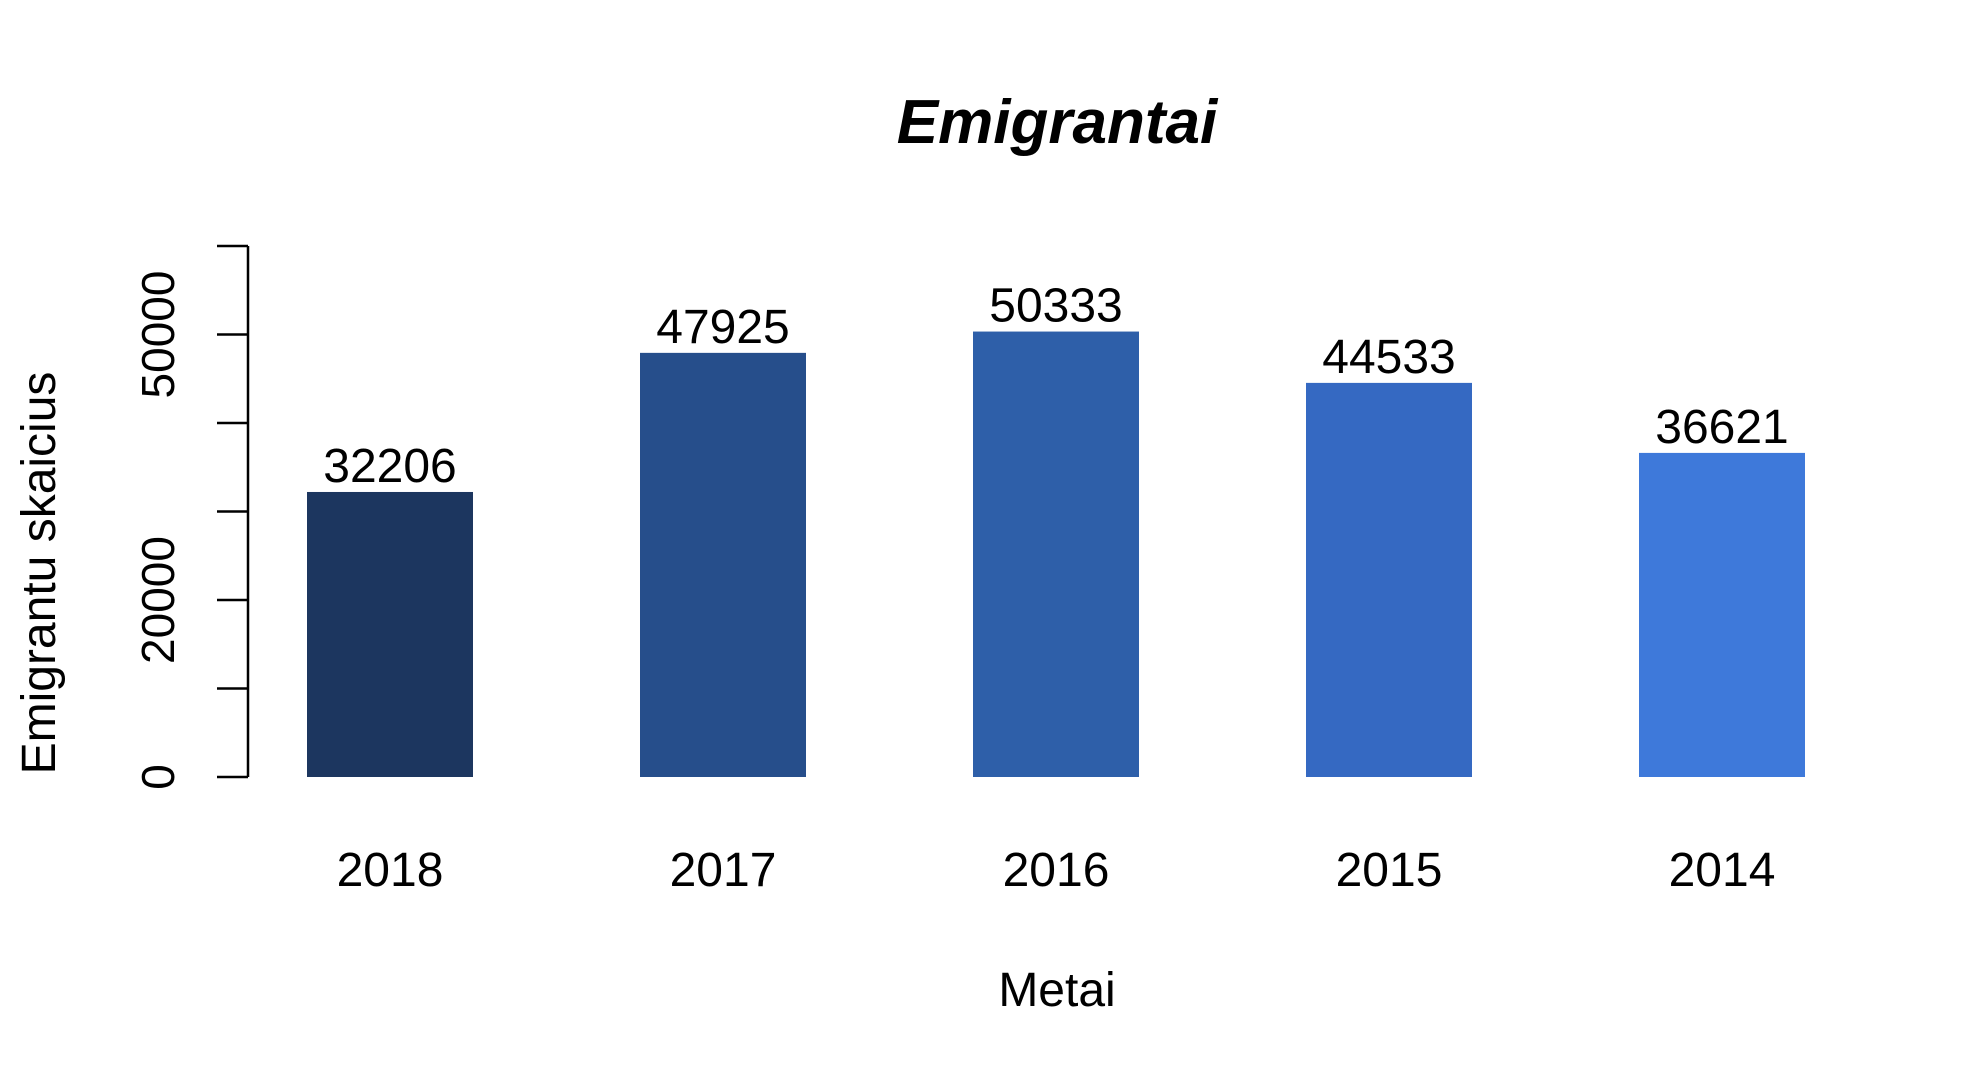 The width and height of the screenshot is (1980, 1080). I want to click on x-category-label-2016: 2016, so click(1056, 870).